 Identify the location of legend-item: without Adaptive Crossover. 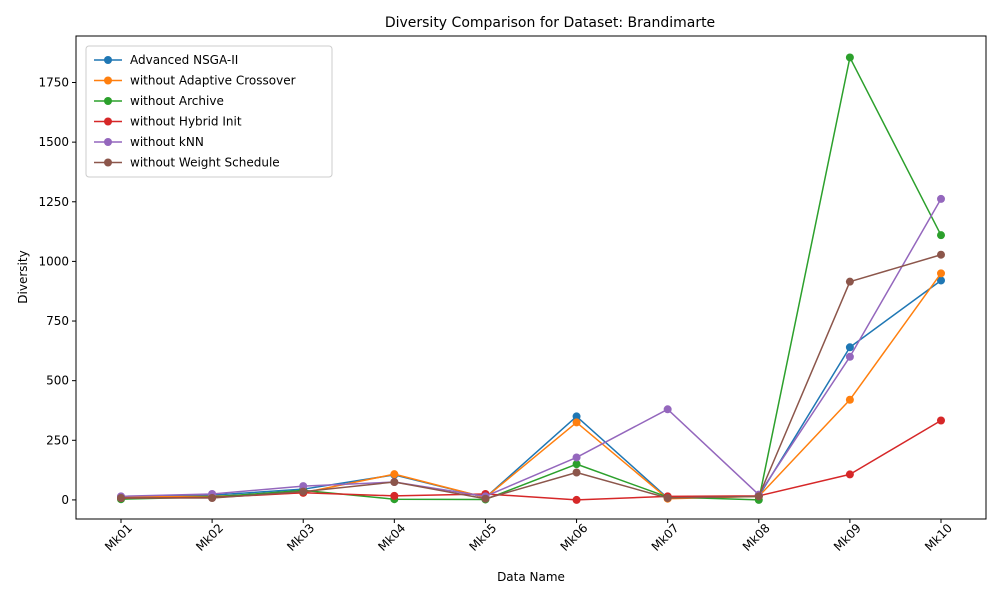
(195, 81).